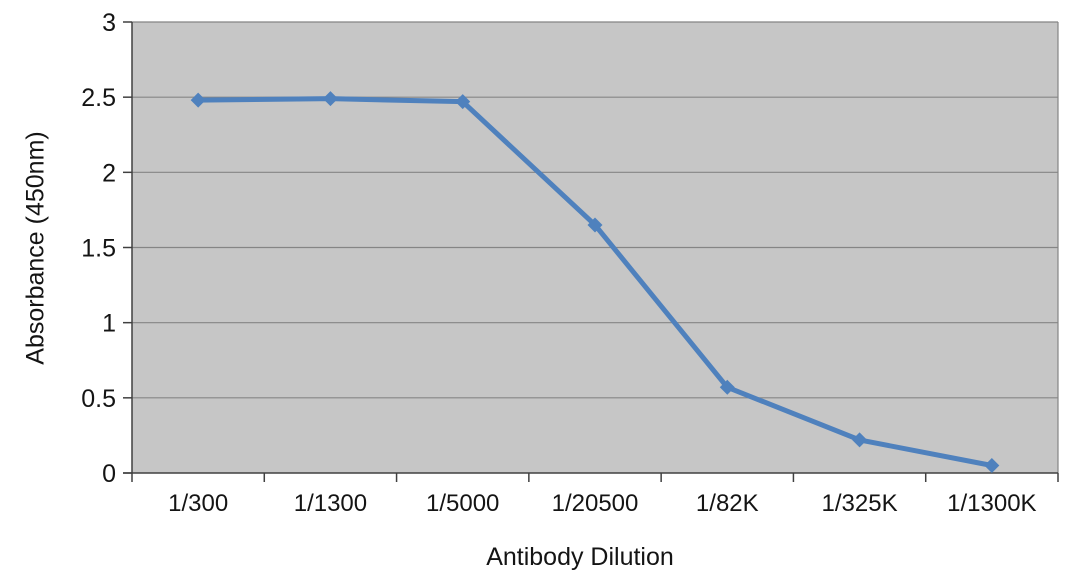  What do you see at coordinates (98, 98) in the screenshot?
I see `y-tick-label: 2.5` at bounding box center [98, 98].